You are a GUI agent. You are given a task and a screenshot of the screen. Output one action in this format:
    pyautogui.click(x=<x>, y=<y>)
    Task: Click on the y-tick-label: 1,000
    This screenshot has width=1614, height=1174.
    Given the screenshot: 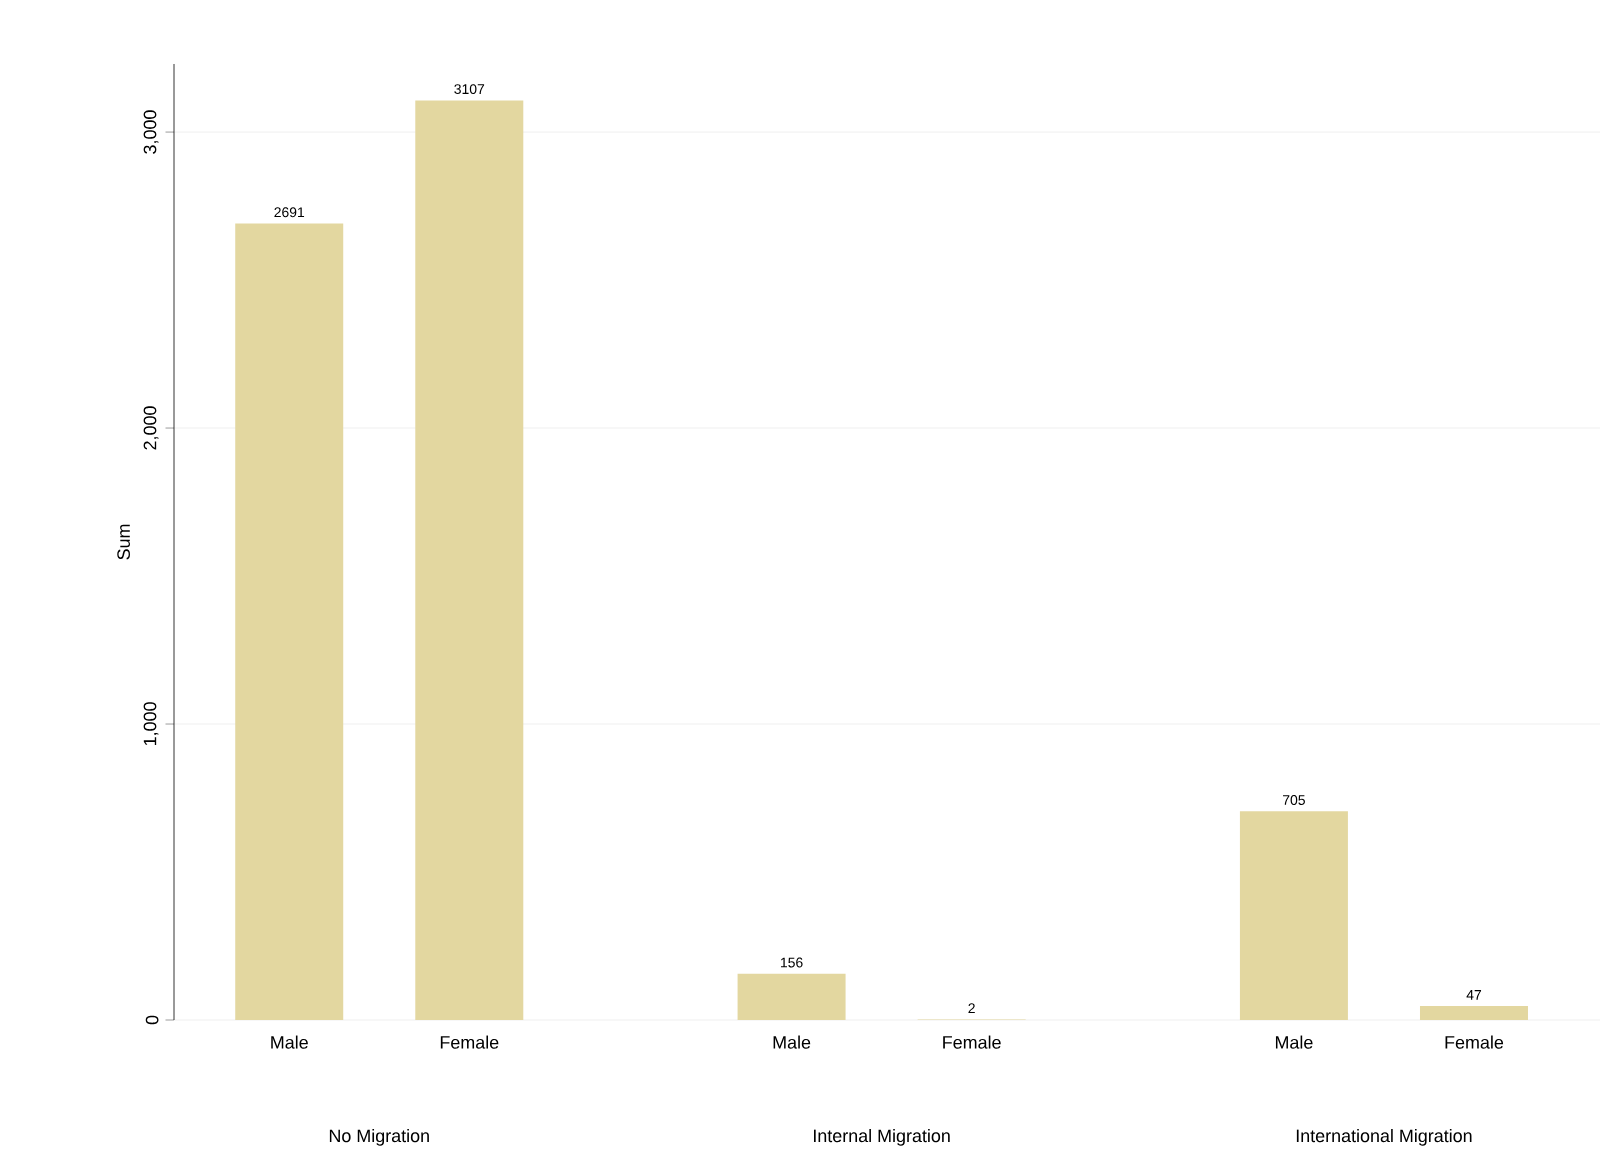 What is the action you would take?
    pyautogui.click(x=151, y=724)
    